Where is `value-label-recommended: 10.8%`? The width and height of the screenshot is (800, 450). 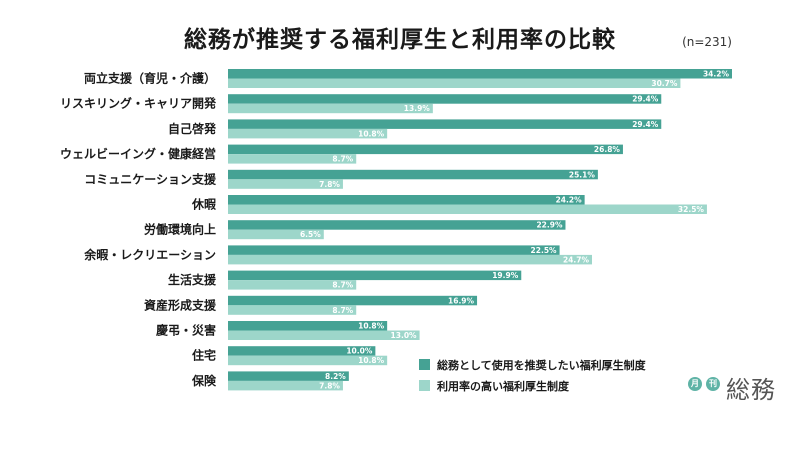
value-label-recommended: 10.8% is located at coordinates (371, 326).